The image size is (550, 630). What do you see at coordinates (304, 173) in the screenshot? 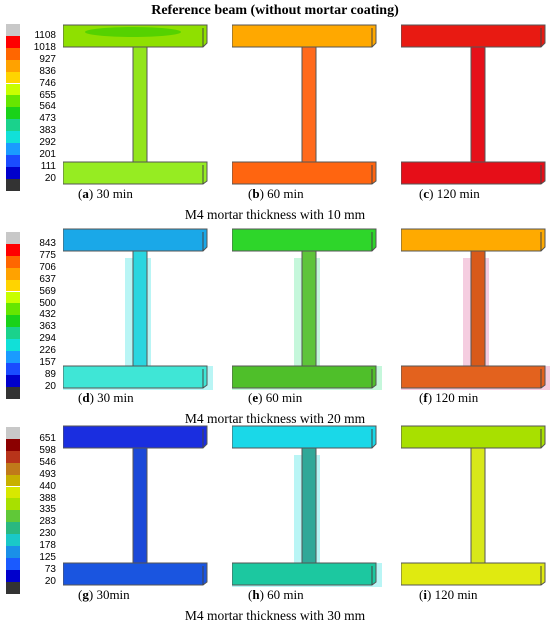
I see `bottom-flange` at bounding box center [304, 173].